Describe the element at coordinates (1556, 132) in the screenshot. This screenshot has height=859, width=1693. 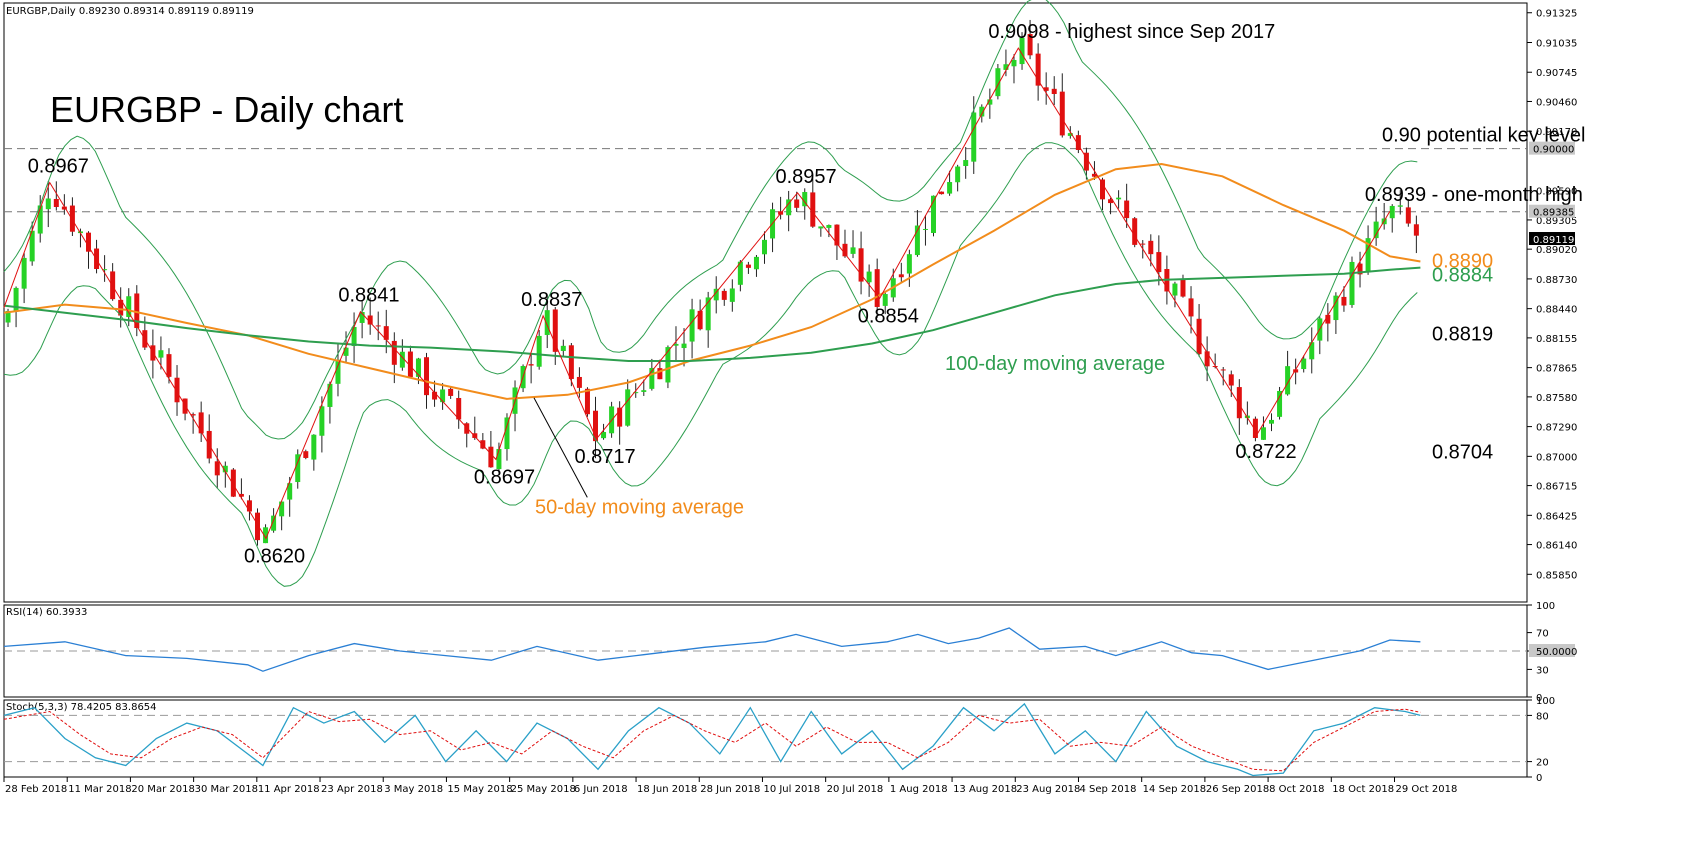
I see `price-tick-label: 0.90170` at that location.